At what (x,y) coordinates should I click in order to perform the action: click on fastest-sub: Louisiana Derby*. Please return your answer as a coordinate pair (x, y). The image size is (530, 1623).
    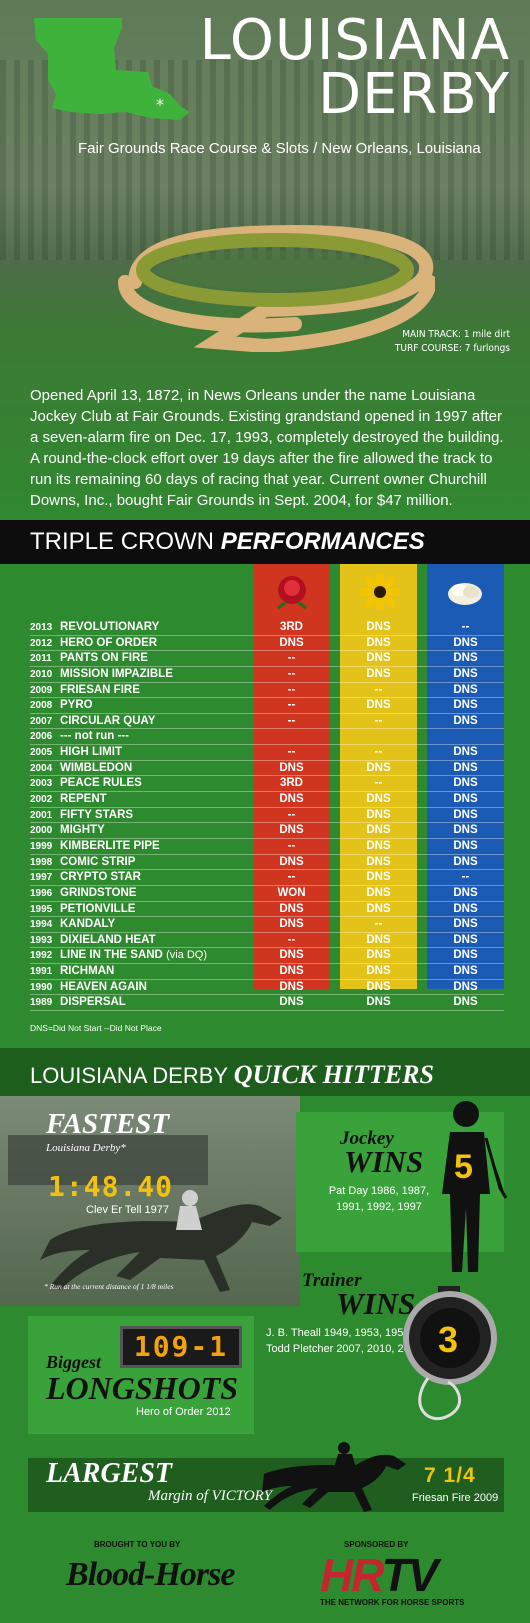
    Looking at the image, I should click on (86, 1148).